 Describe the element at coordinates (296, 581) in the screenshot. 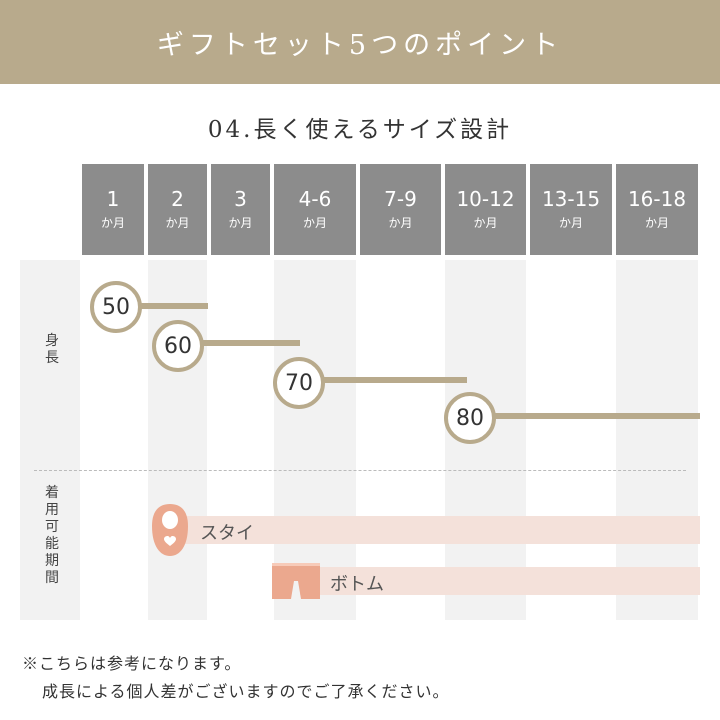

I see `pants-icon` at that location.